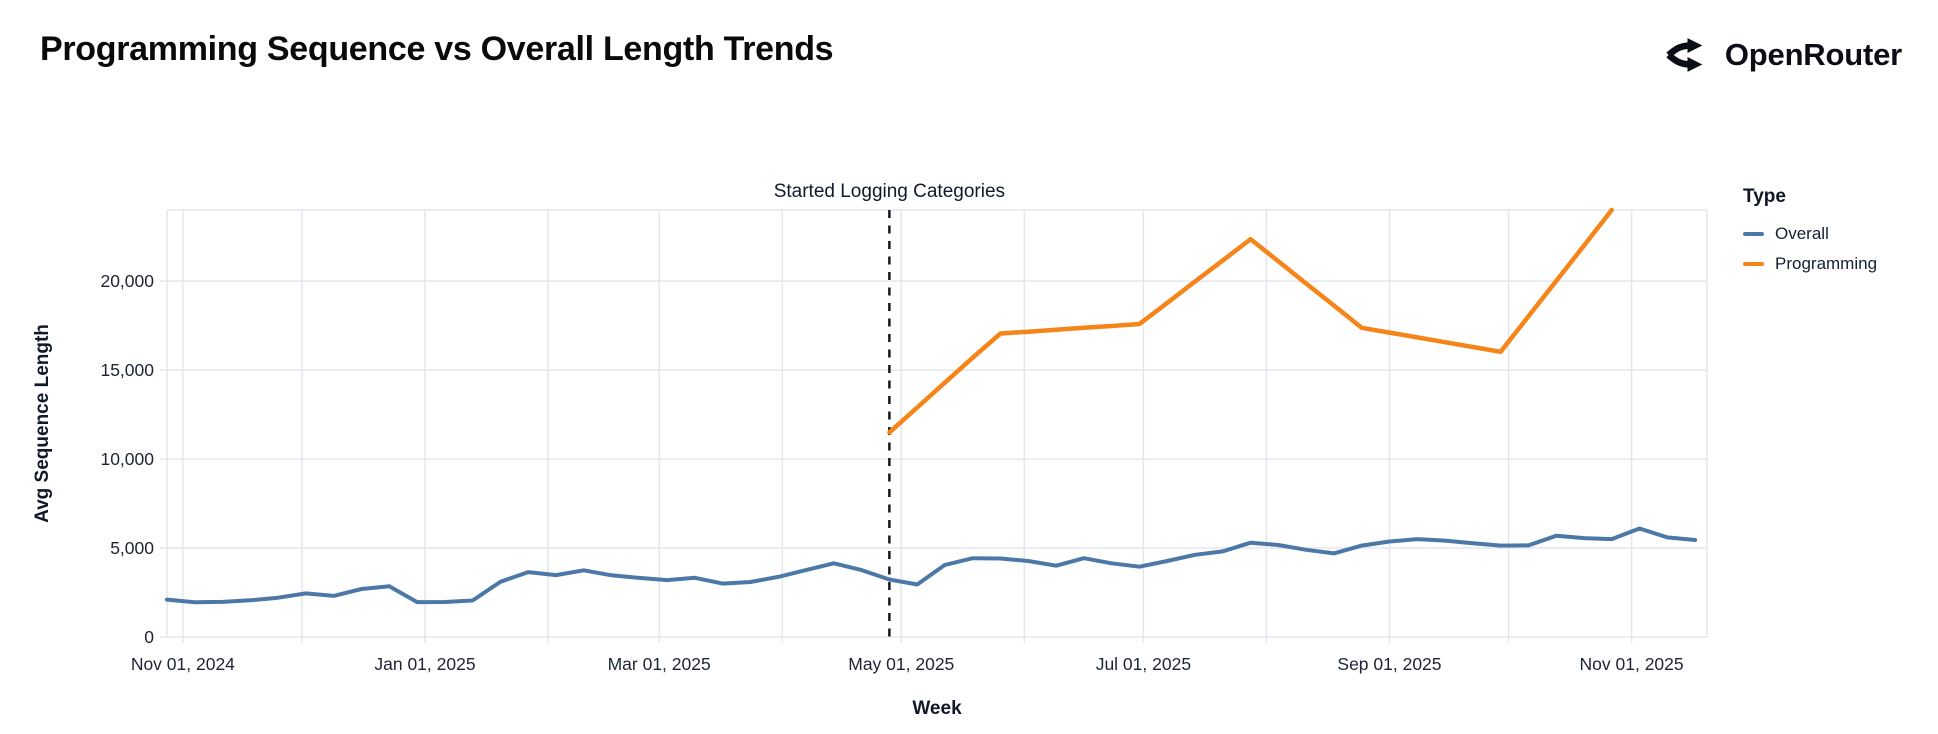 The height and width of the screenshot is (734, 1938). I want to click on programming-swatch, so click(1753, 264).